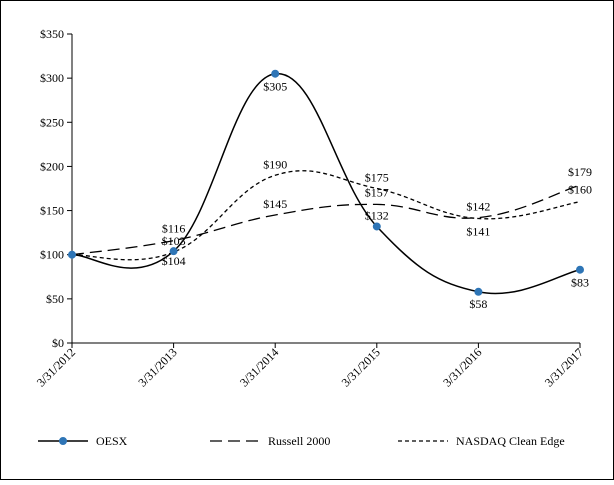 The image size is (614, 485). I want to click on data-label-russell-2000: $157, so click(377, 192).